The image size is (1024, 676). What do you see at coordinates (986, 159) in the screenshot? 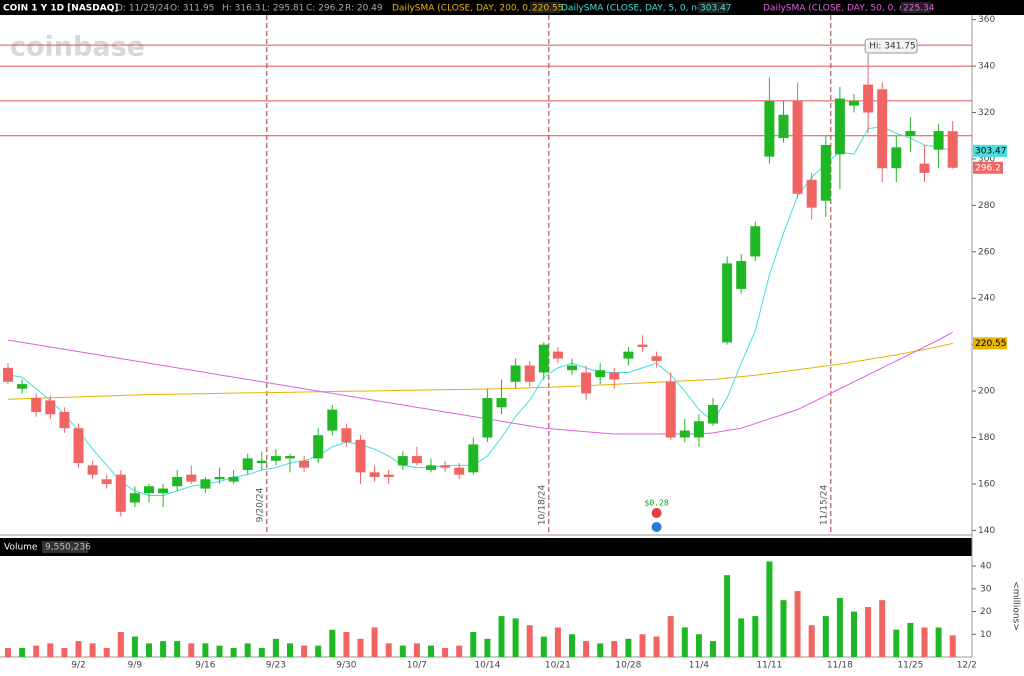
I see `y-tick-label: 300` at bounding box center [986, 159].